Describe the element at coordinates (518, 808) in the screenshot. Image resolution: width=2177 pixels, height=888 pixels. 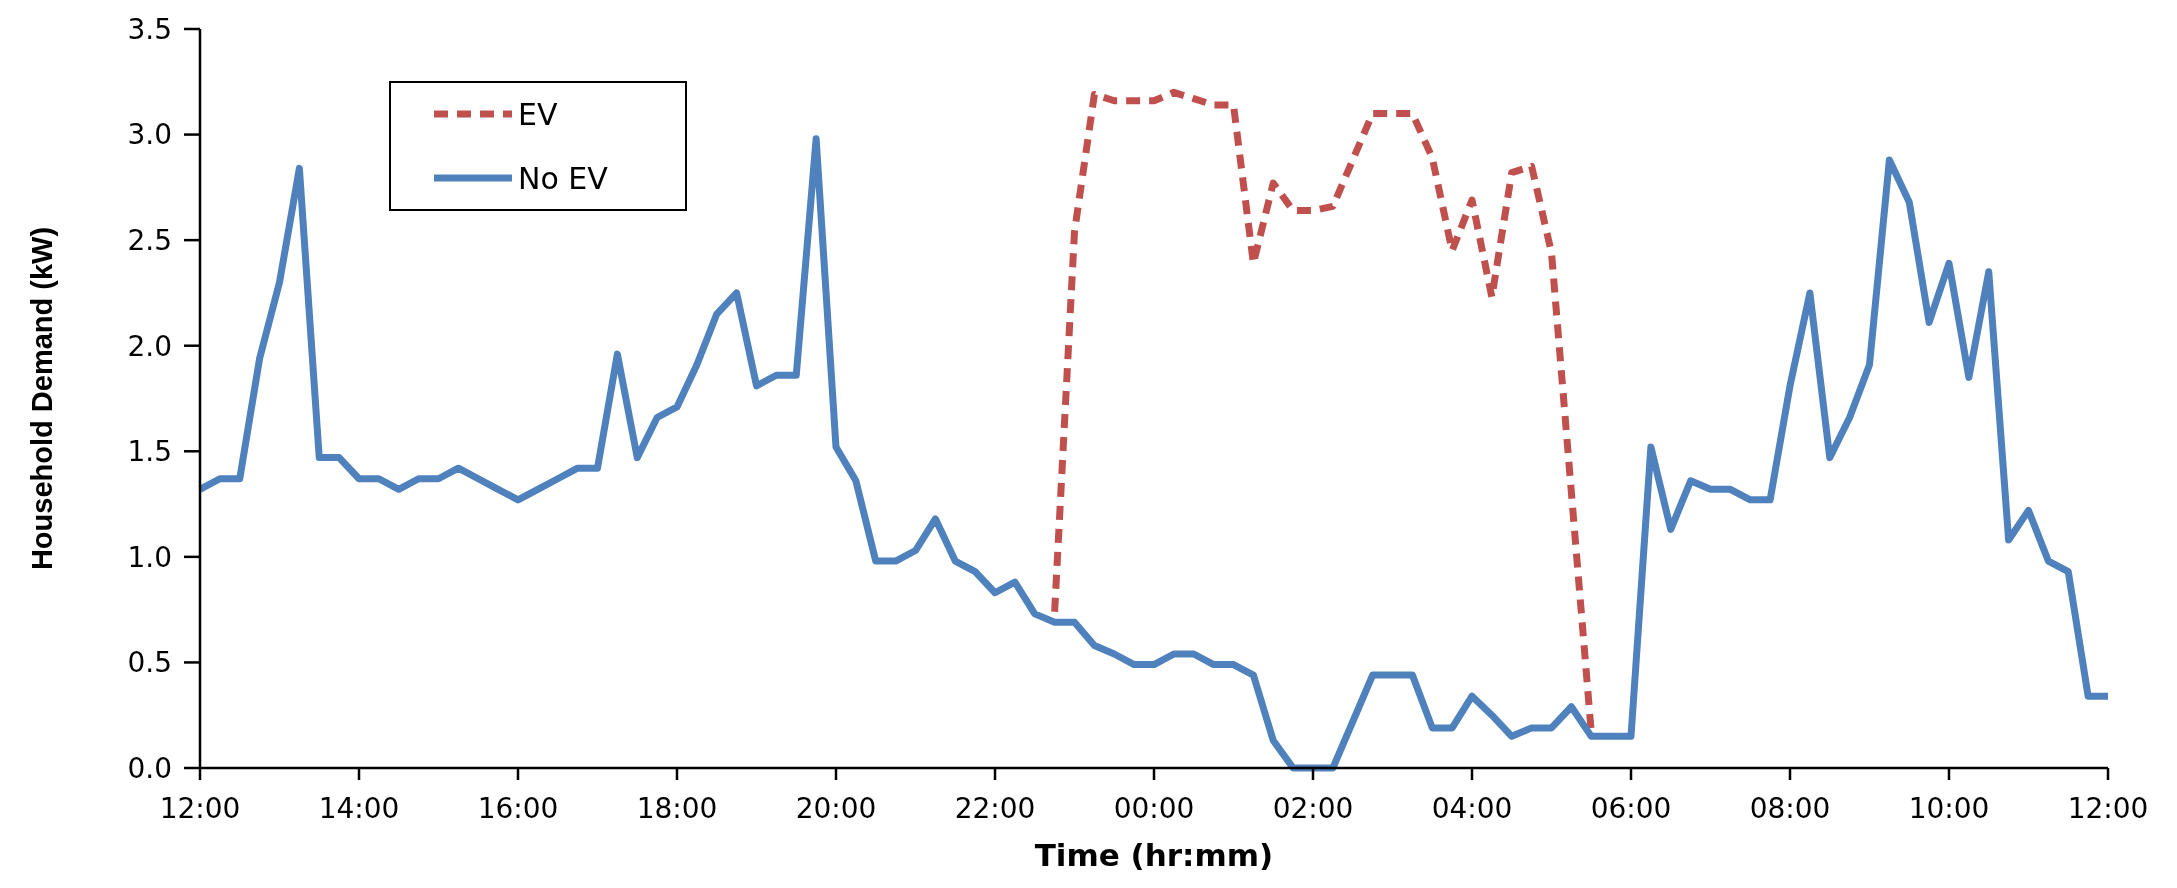
I see `x-tick-label: 16:00` at that location.